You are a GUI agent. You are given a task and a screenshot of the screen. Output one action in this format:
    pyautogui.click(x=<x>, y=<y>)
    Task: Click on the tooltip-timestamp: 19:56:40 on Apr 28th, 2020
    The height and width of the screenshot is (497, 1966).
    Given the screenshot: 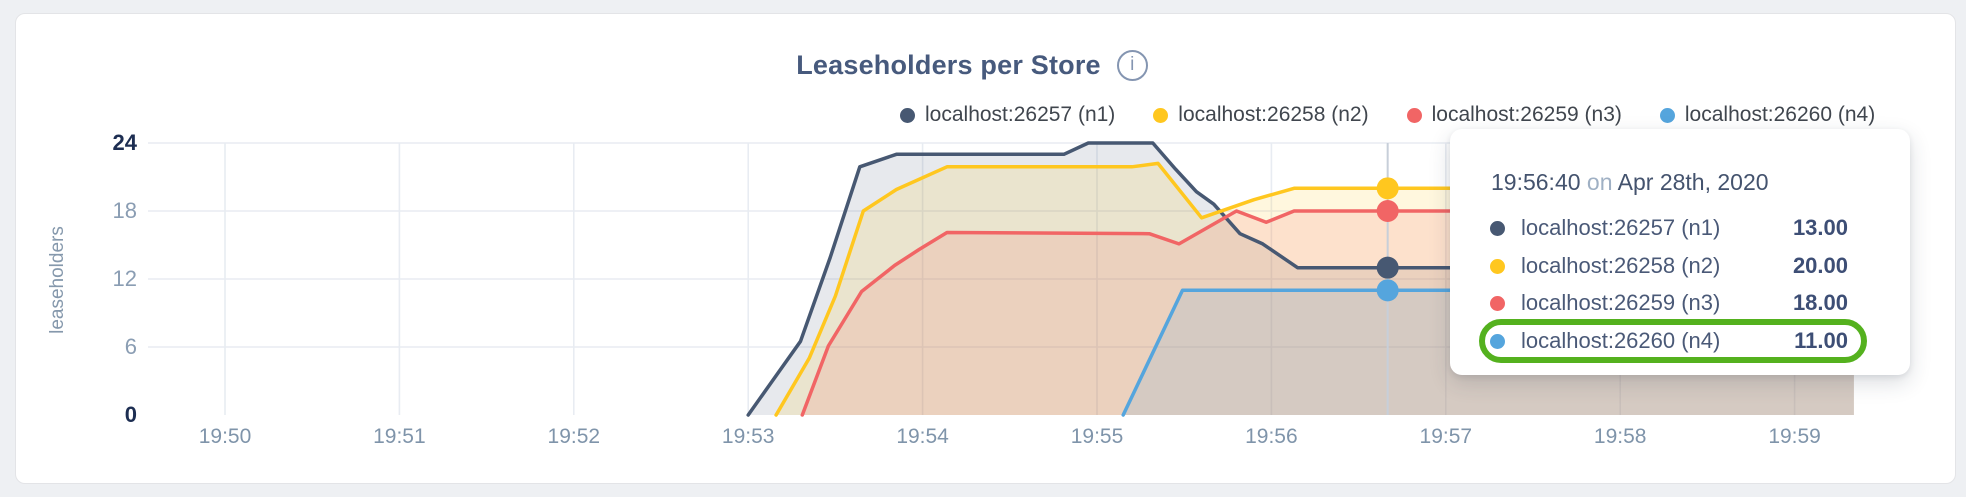 What is the action you would take?
    pyautogui.click(x=1630, y=182)
    